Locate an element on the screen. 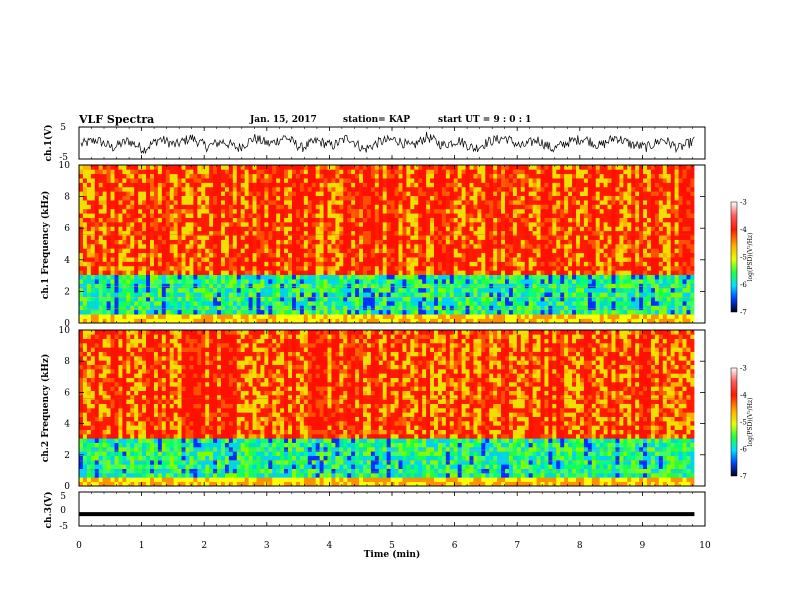 The width and height of the screenshot is (792, 612). ch1-ytick-bottom: -5 is located at coordinates (63, 158).